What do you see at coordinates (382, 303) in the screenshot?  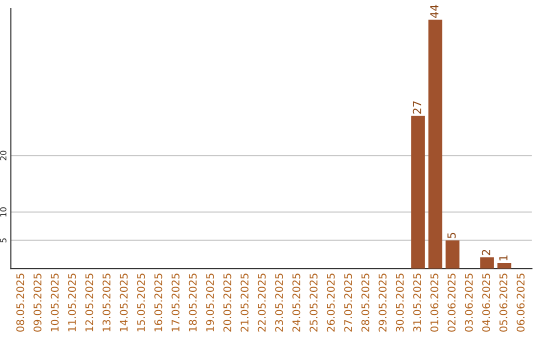 I see `x-tick-label: 29.05.2025` at bounding box center [382, 303].